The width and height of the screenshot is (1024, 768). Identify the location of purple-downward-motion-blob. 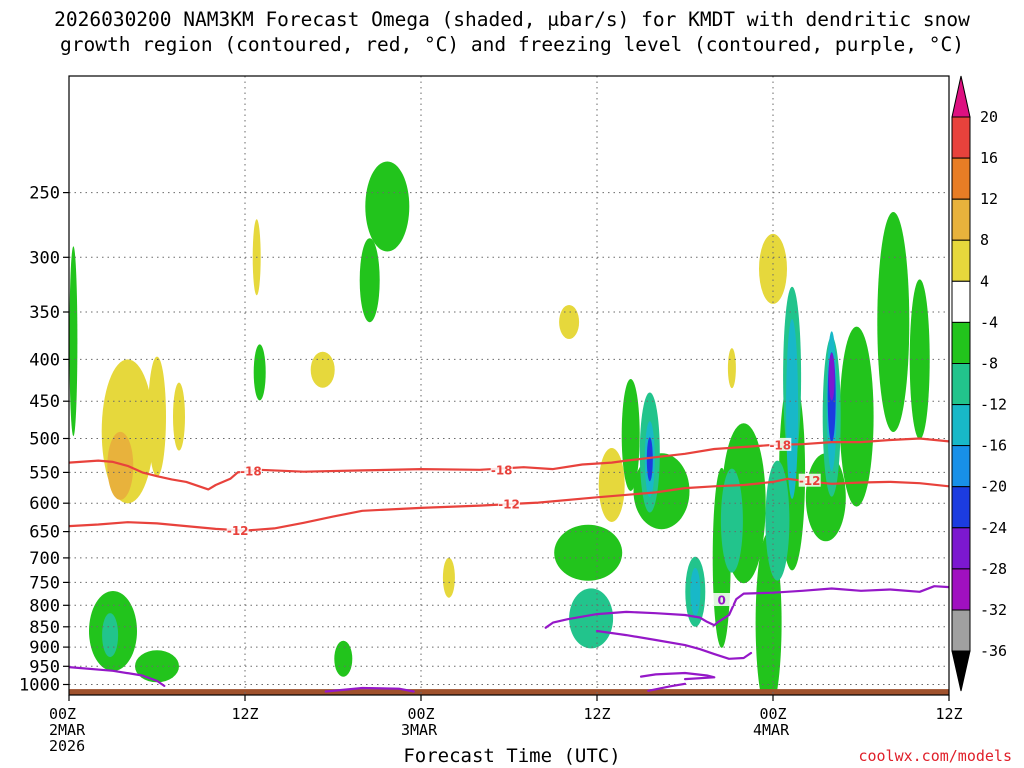
(831, 376).